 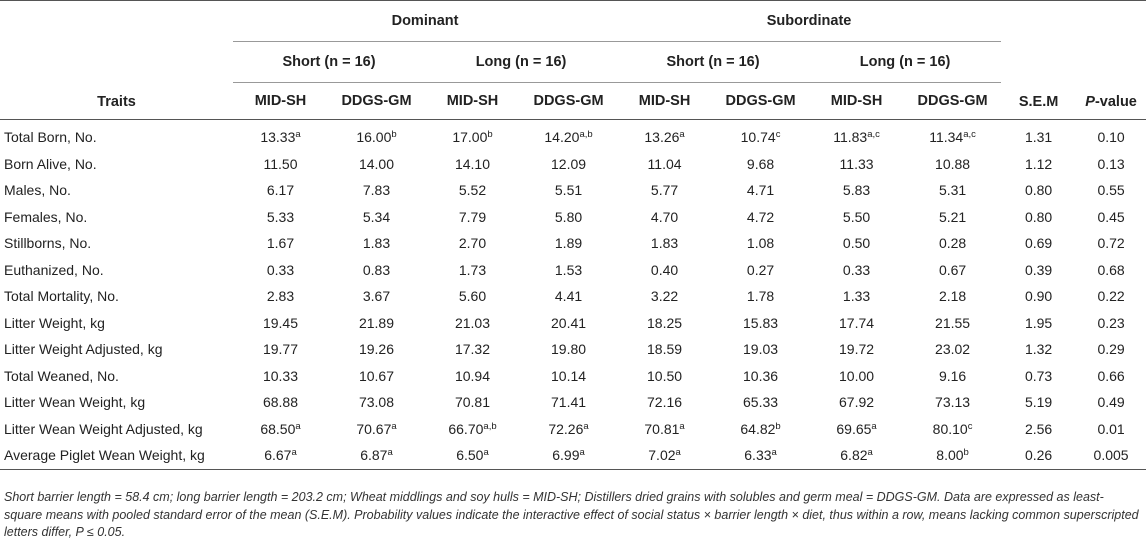 I want to click on p-value-cell: 0.68, so click(x=1111, y=269).